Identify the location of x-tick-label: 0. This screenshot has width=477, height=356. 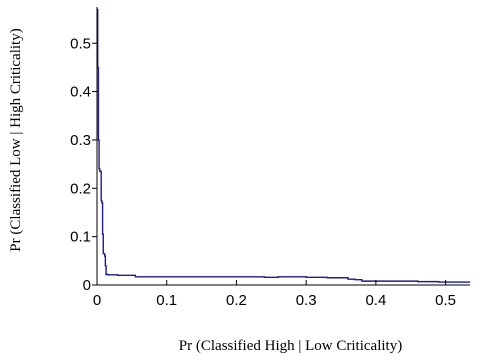
(97, 300).